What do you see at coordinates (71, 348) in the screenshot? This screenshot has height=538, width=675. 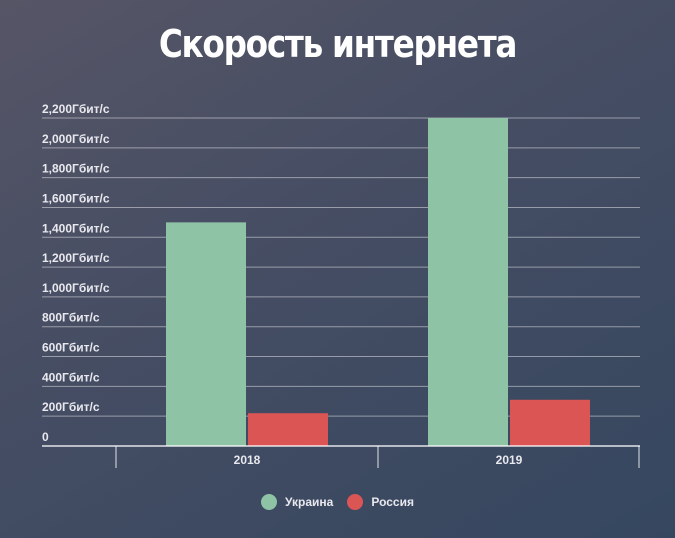 I see `y-tick-label: 600Гбит/с` at bounding box center [71, 348].